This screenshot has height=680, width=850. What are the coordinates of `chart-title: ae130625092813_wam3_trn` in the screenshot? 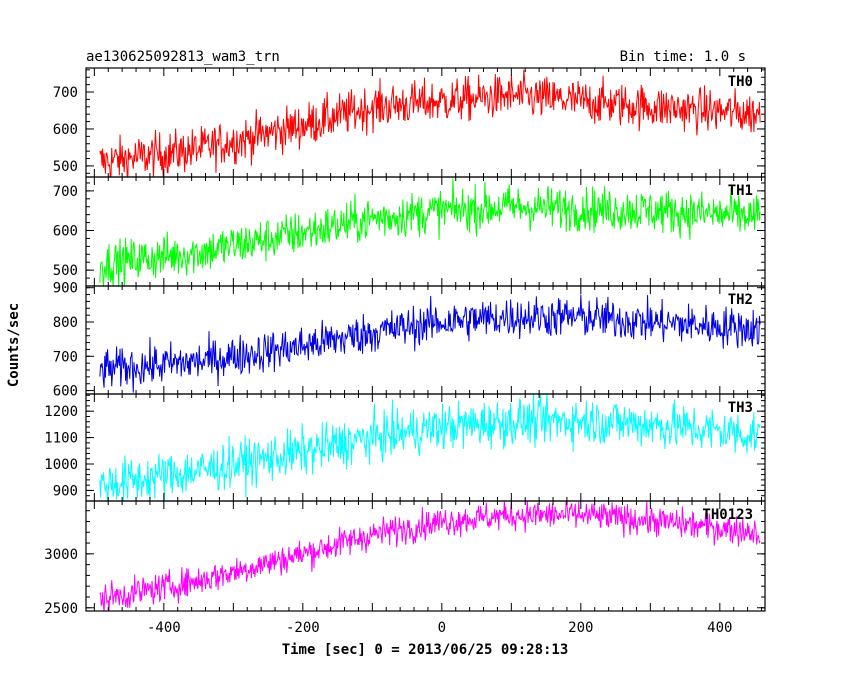 It's located at (183, 57).